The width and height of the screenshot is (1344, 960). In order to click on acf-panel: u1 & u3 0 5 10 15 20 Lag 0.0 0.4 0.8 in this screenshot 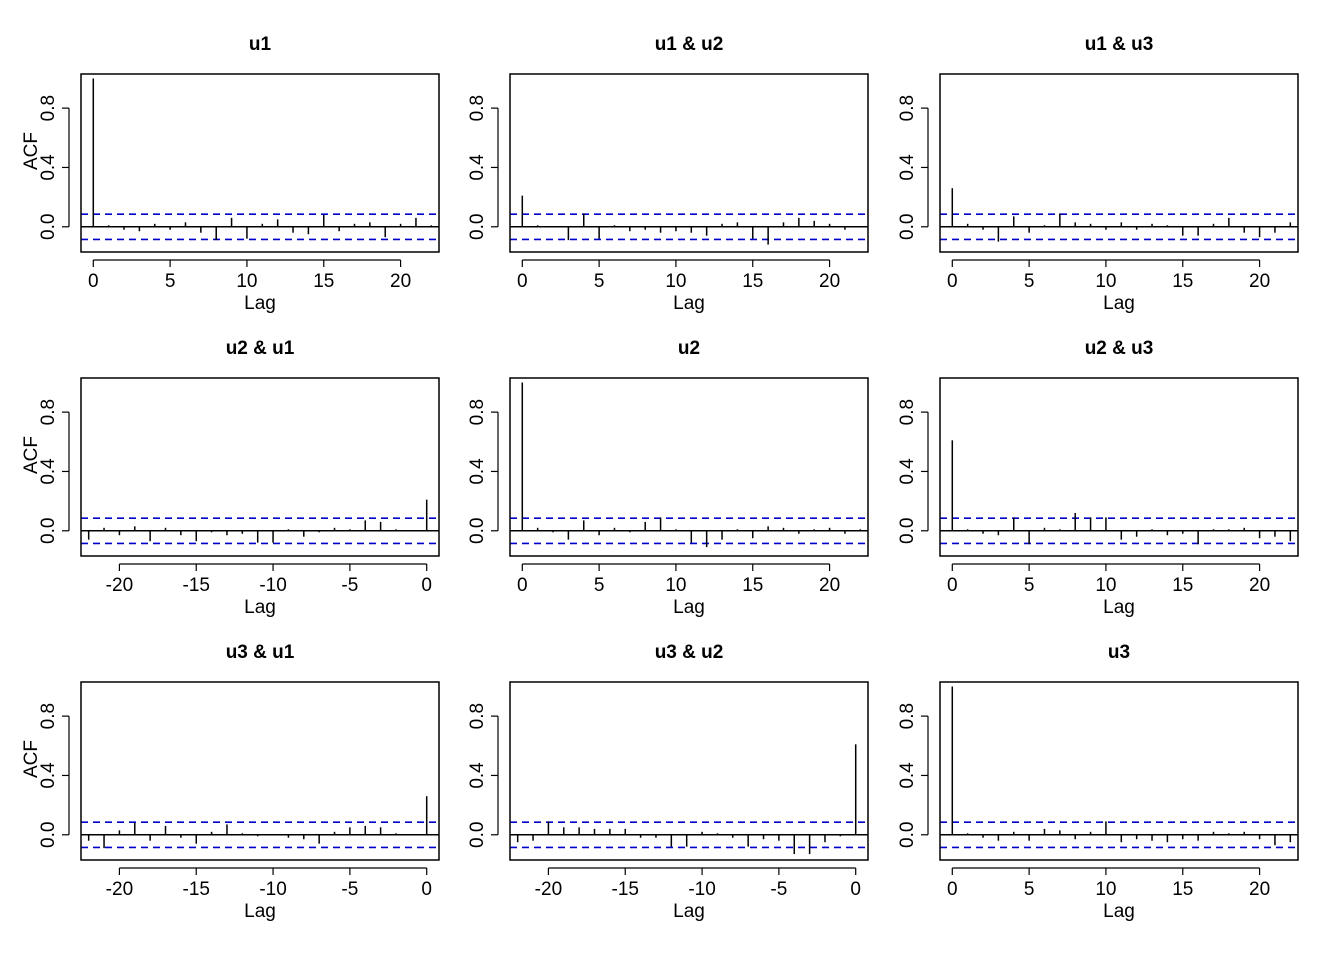, I will do `click(1098, 174)`.